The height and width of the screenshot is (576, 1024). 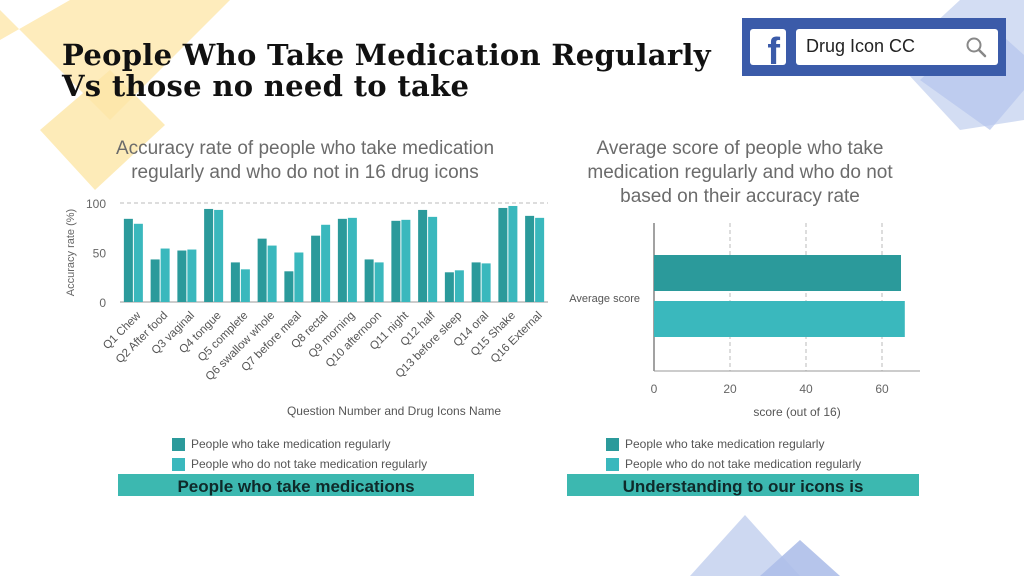 I want to click on facebook-search-box: f Drug Icon CC, so click(x=874, y=47).